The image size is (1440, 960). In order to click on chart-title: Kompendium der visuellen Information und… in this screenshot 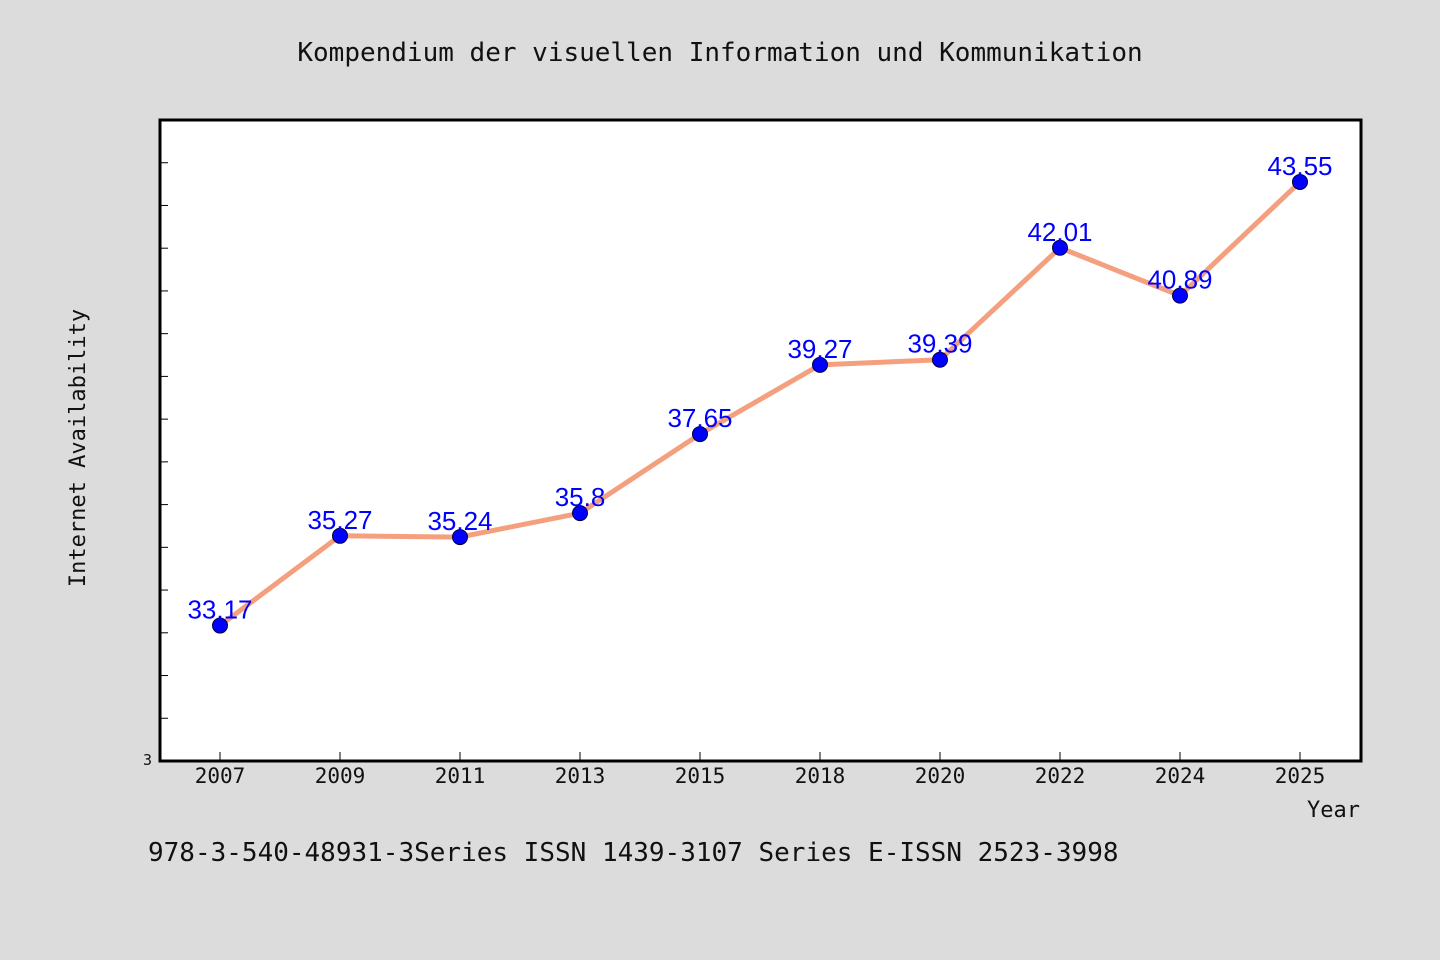, I will do `click(719, 53)`.